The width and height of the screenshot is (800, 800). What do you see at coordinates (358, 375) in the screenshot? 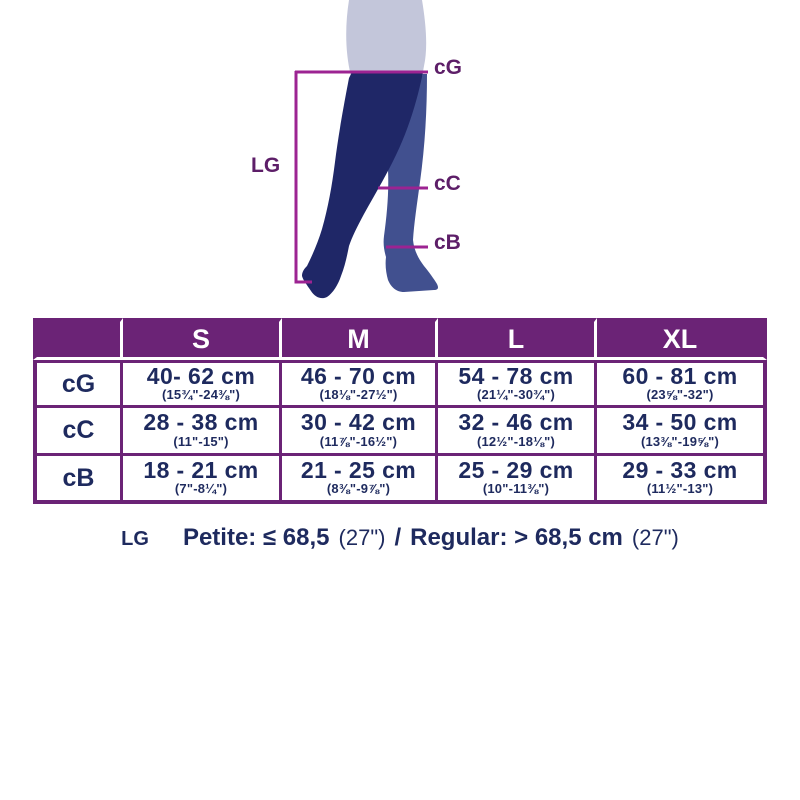
I see `cm-value: 46 - 70 cm` at bounding box center [358, 375].